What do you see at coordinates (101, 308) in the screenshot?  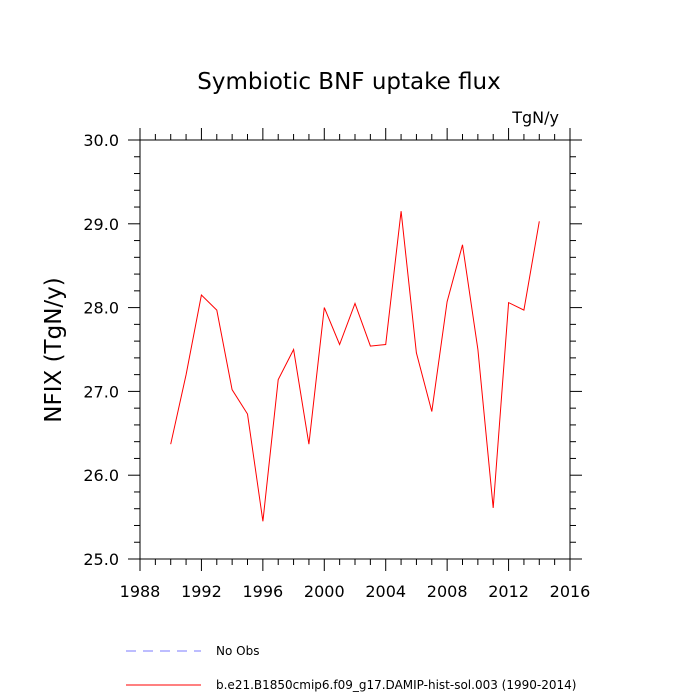 I see `y-tick-label: 28.0` at bounding box center [101, 308].